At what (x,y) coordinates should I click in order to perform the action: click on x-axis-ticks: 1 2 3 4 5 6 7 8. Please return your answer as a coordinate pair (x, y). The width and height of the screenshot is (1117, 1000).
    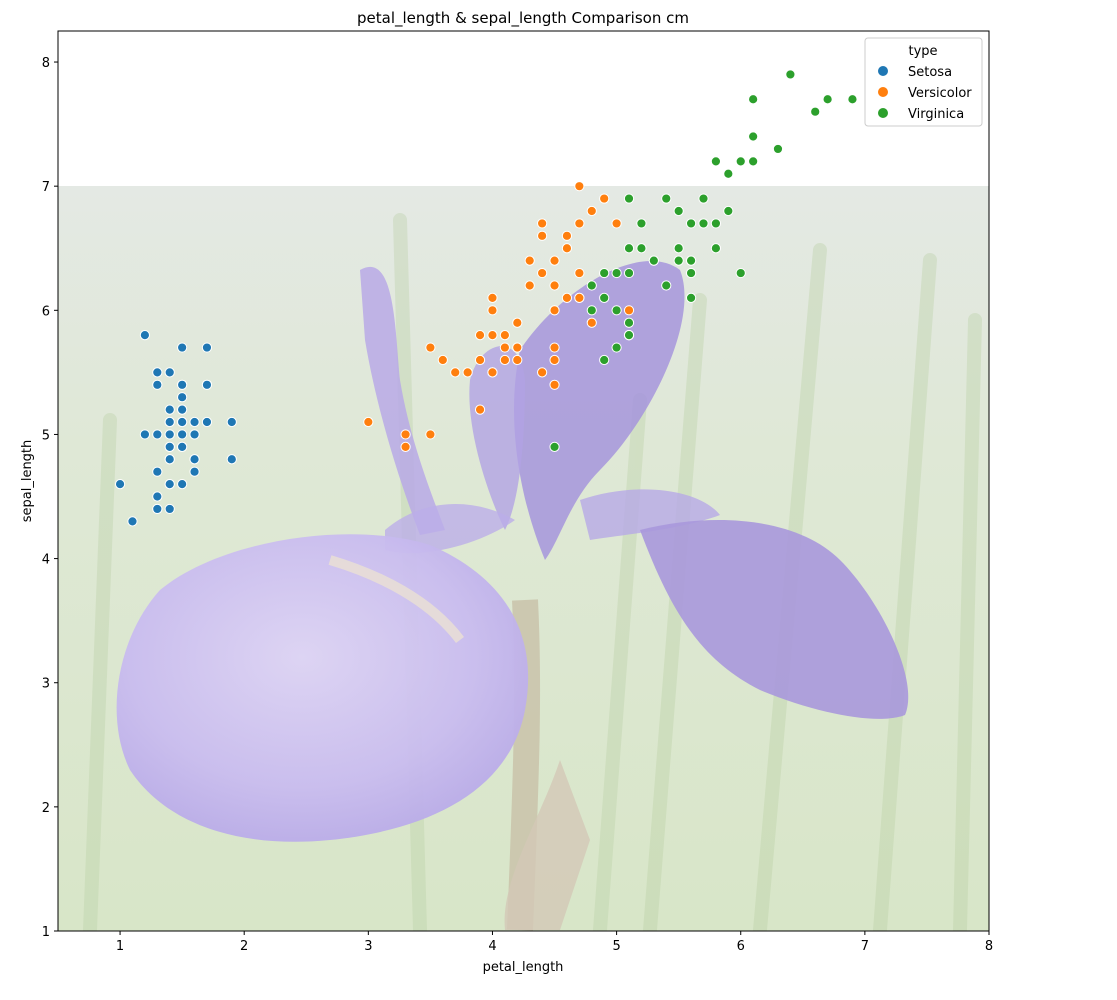
    Looking at the image, I should click on (554, 942).